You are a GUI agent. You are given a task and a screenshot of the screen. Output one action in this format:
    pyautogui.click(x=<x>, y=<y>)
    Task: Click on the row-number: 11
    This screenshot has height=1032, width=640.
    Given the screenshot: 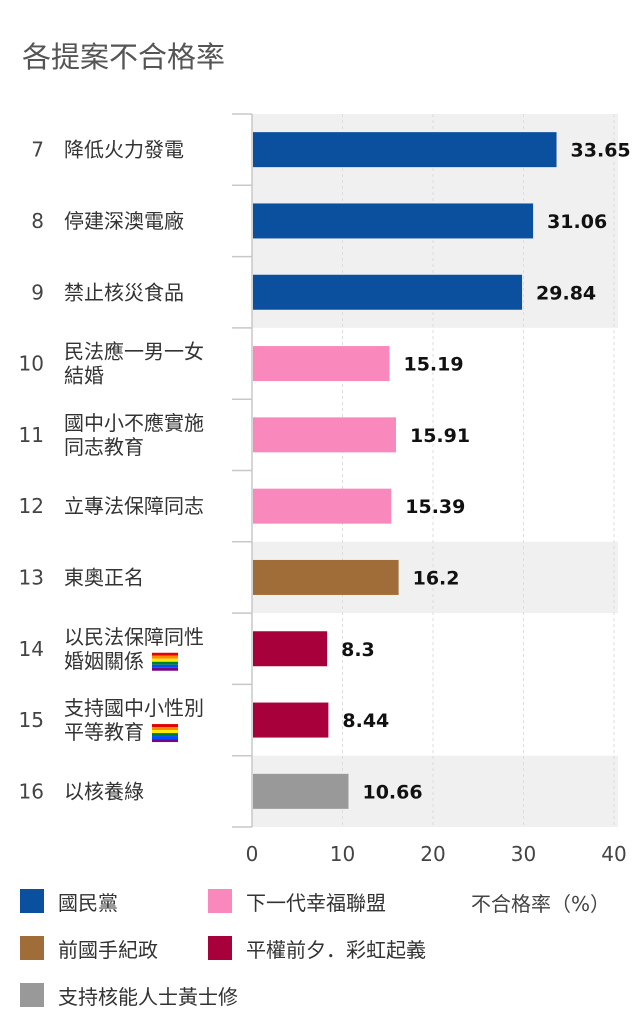 What is the action you would take?
    pyautogui.click(x=31, y=435)
    